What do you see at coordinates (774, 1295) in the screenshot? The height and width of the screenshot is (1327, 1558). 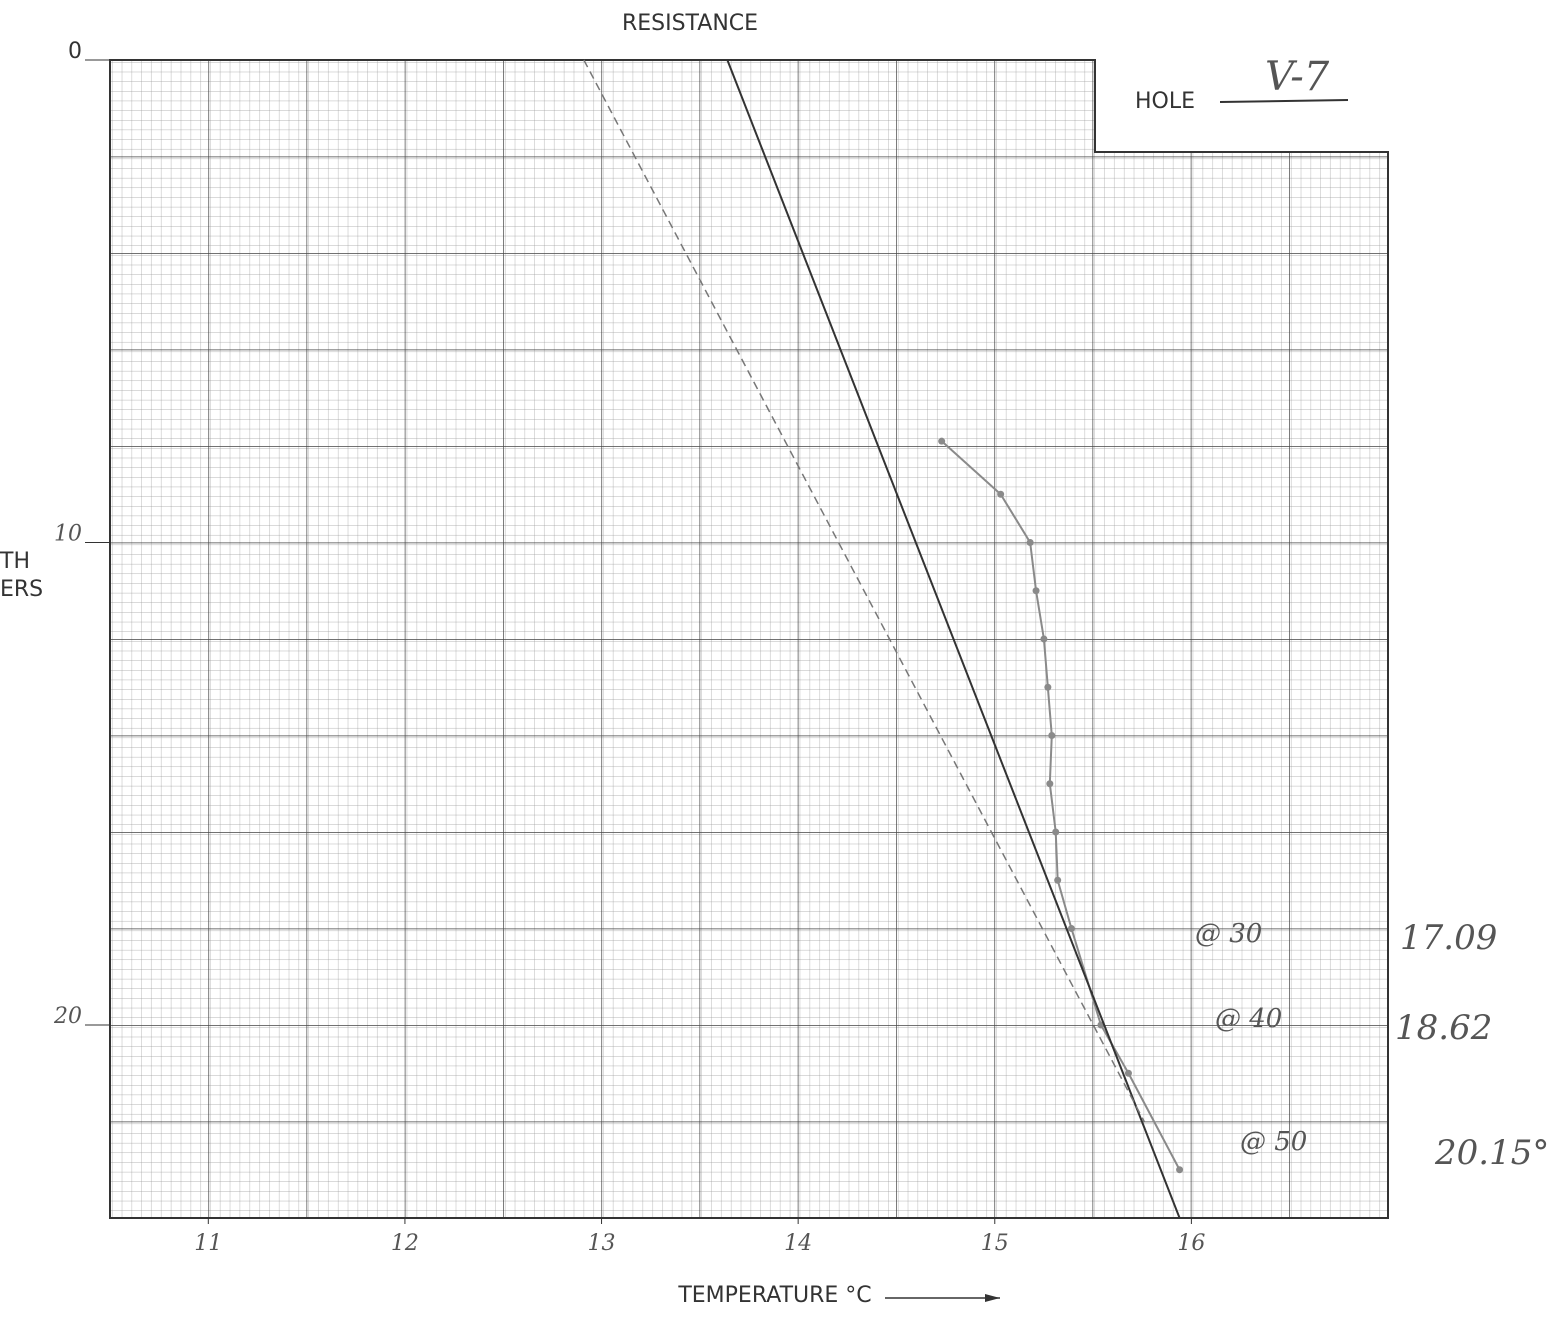 I see `x-axis-label: TEMPERATURE °C` at bounding box center [774, 1295].